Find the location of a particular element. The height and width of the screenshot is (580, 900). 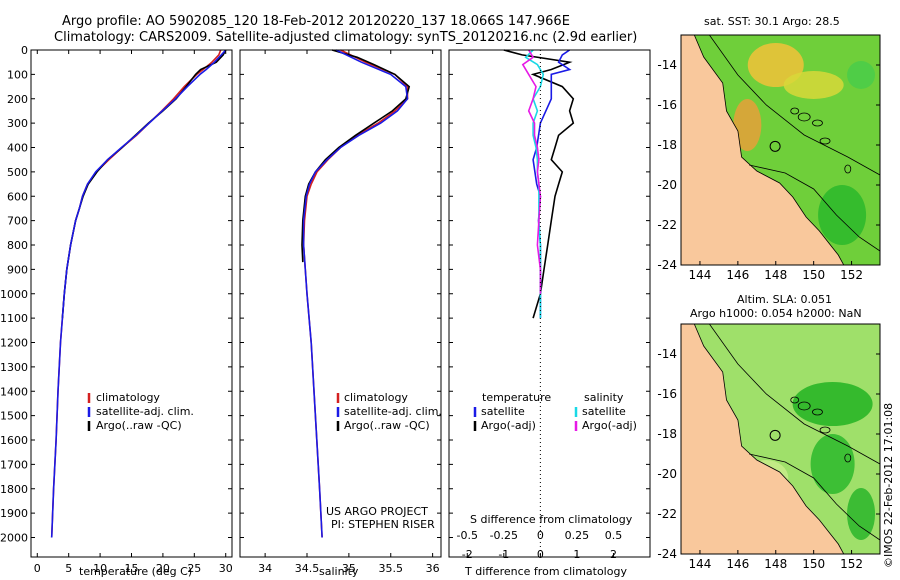

sla-map-title-1: Altim. SLA: 0.051 is located at coordinates (785, 299).